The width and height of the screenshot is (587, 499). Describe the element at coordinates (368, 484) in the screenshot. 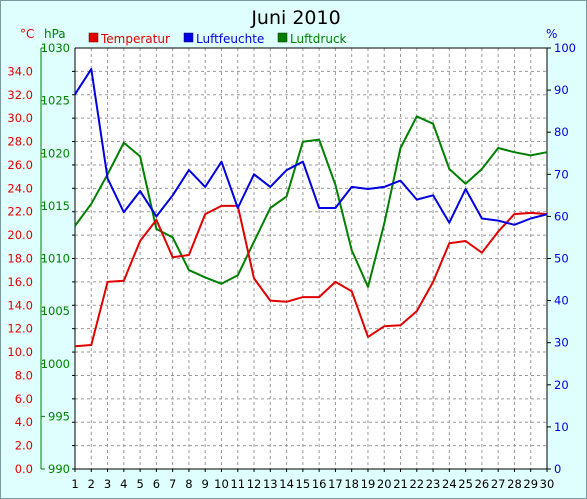

I see `x-tick-label: 19` at that location.